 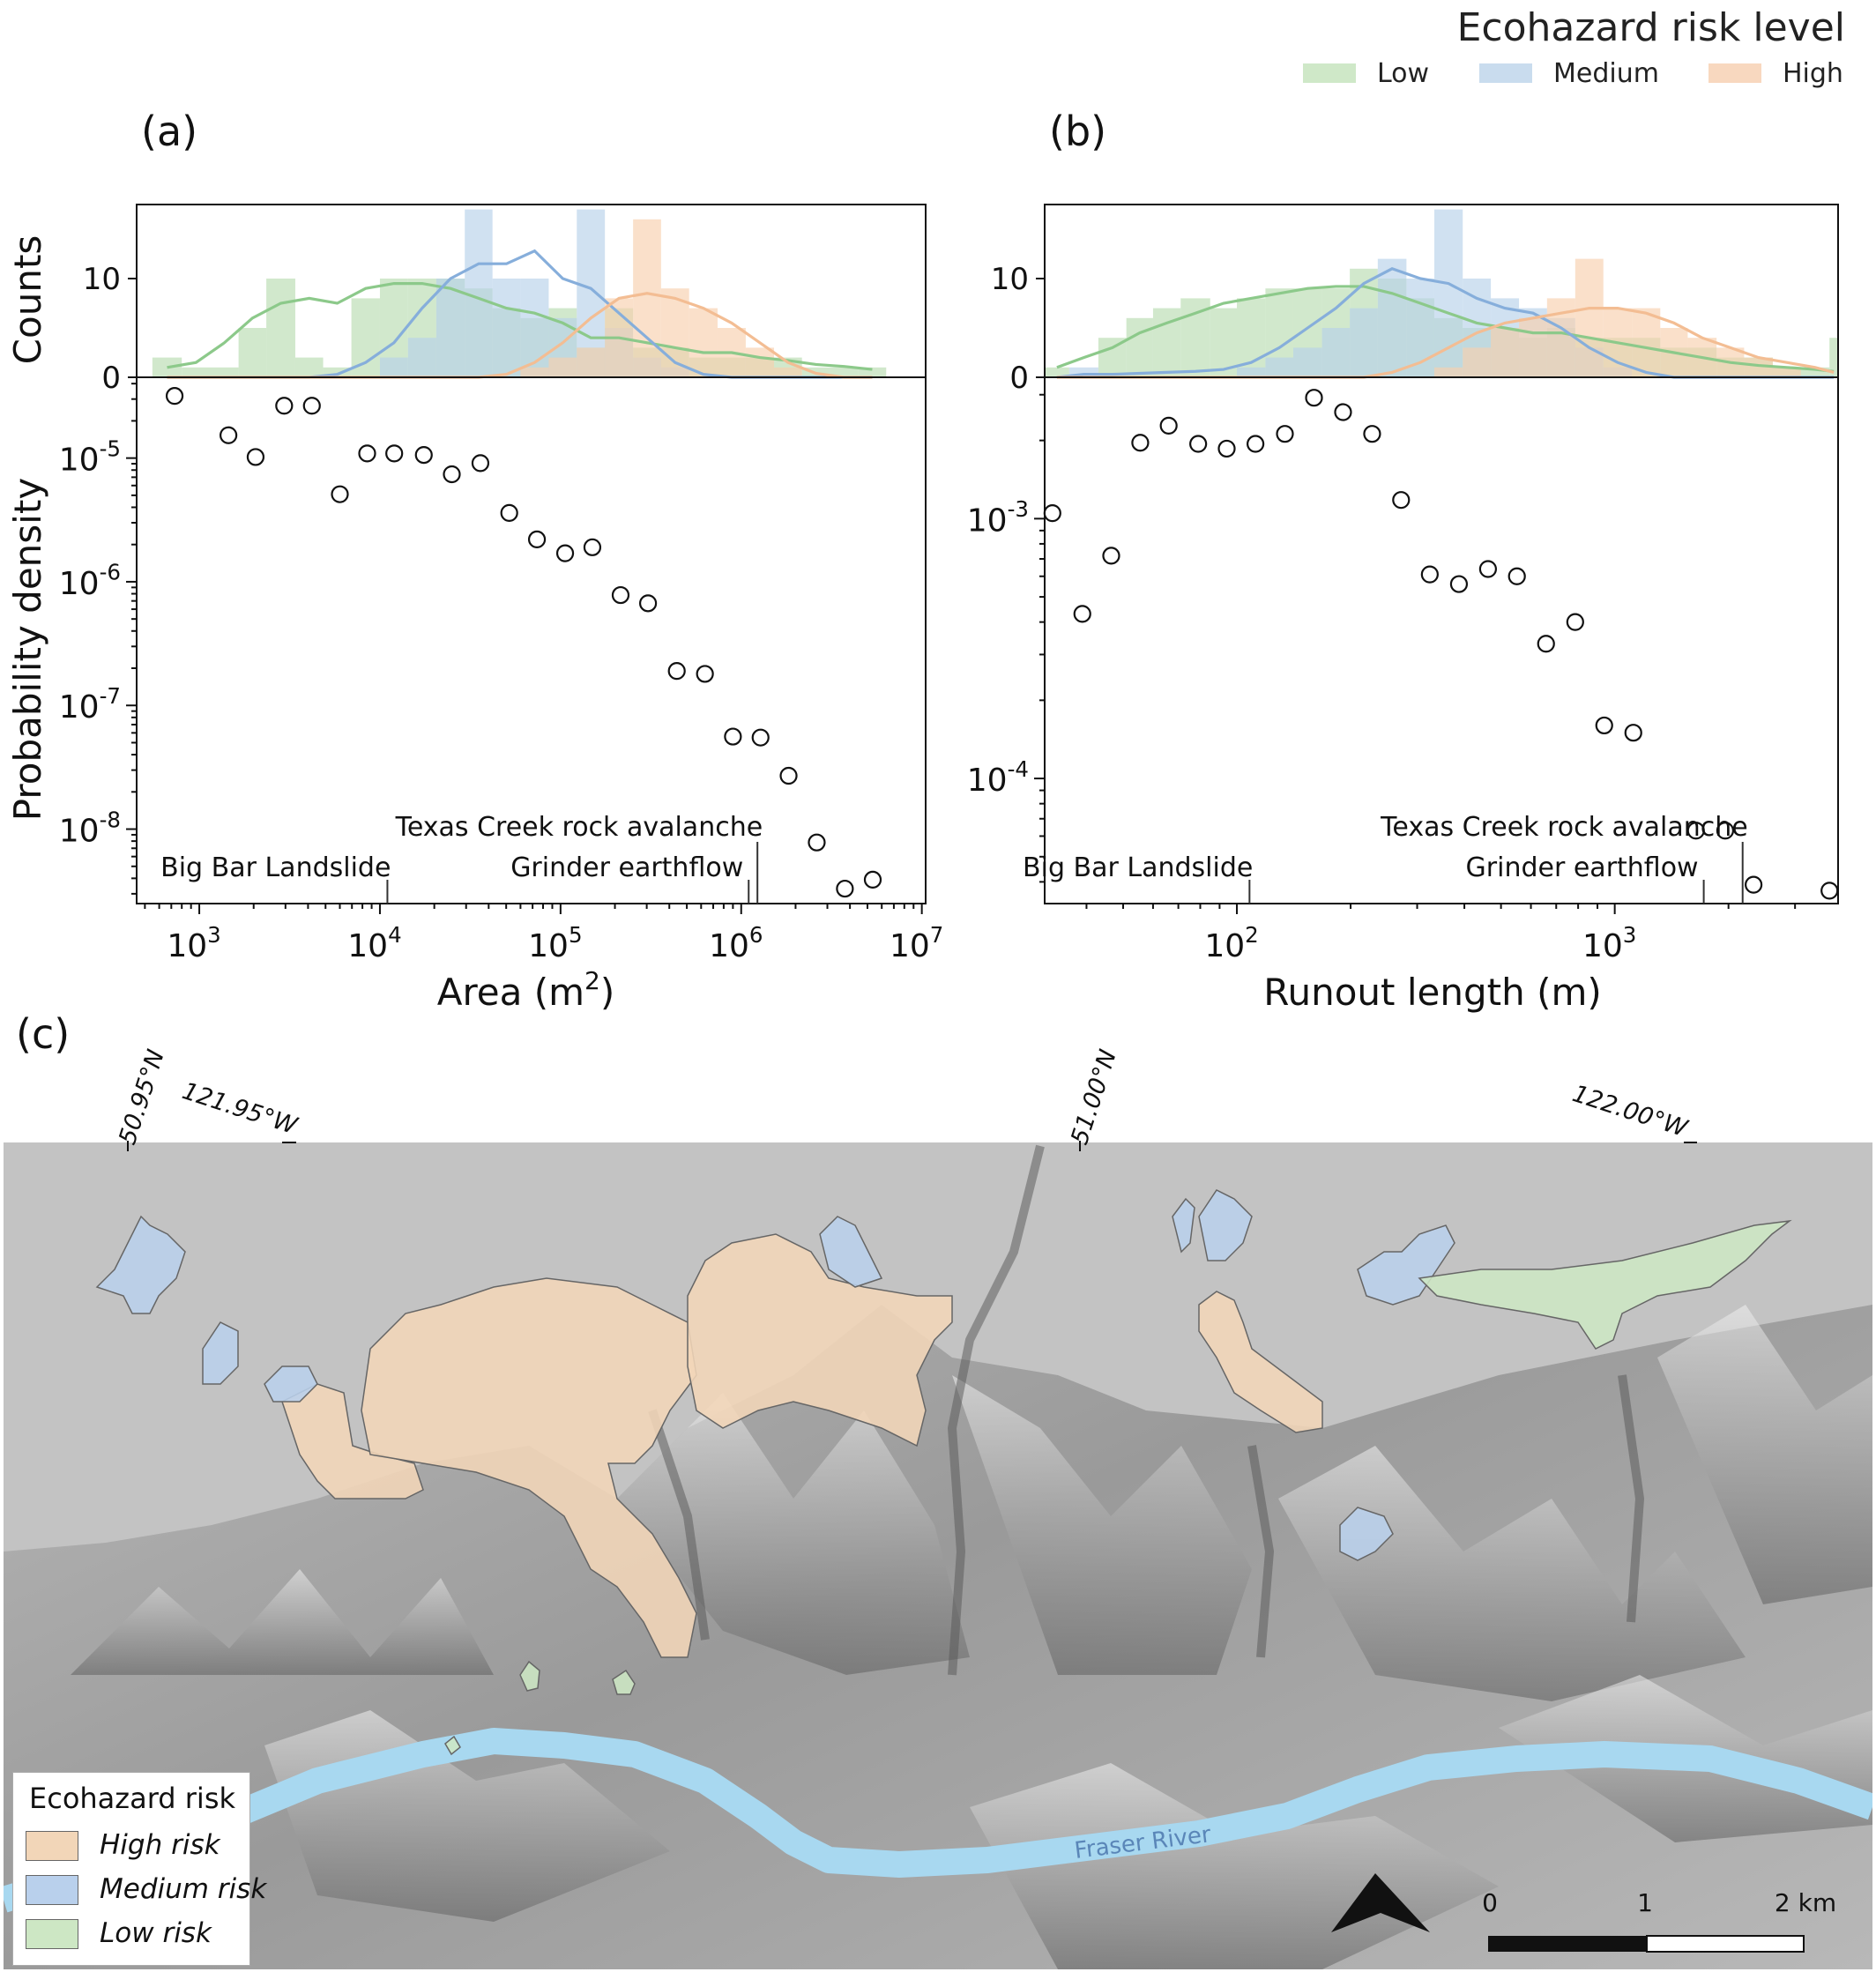 I want to click on ytick-label: 10⁻⁵, so click(x=90, y=456).